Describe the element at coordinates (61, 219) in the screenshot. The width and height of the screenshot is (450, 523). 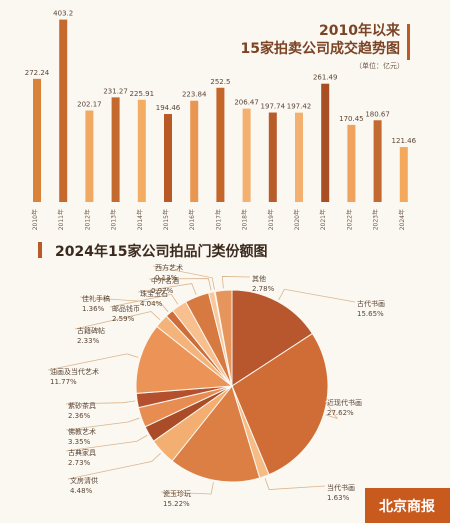
I see `x-tick-label: 2011年` at that location.